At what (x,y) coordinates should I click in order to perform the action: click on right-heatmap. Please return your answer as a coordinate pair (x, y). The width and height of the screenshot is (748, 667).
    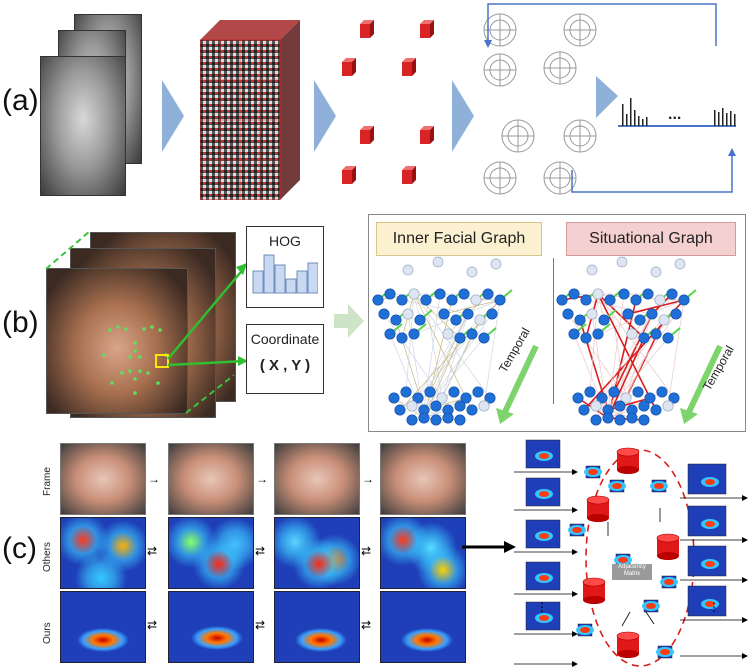
    Looking at the image, I should click on (707, 601).